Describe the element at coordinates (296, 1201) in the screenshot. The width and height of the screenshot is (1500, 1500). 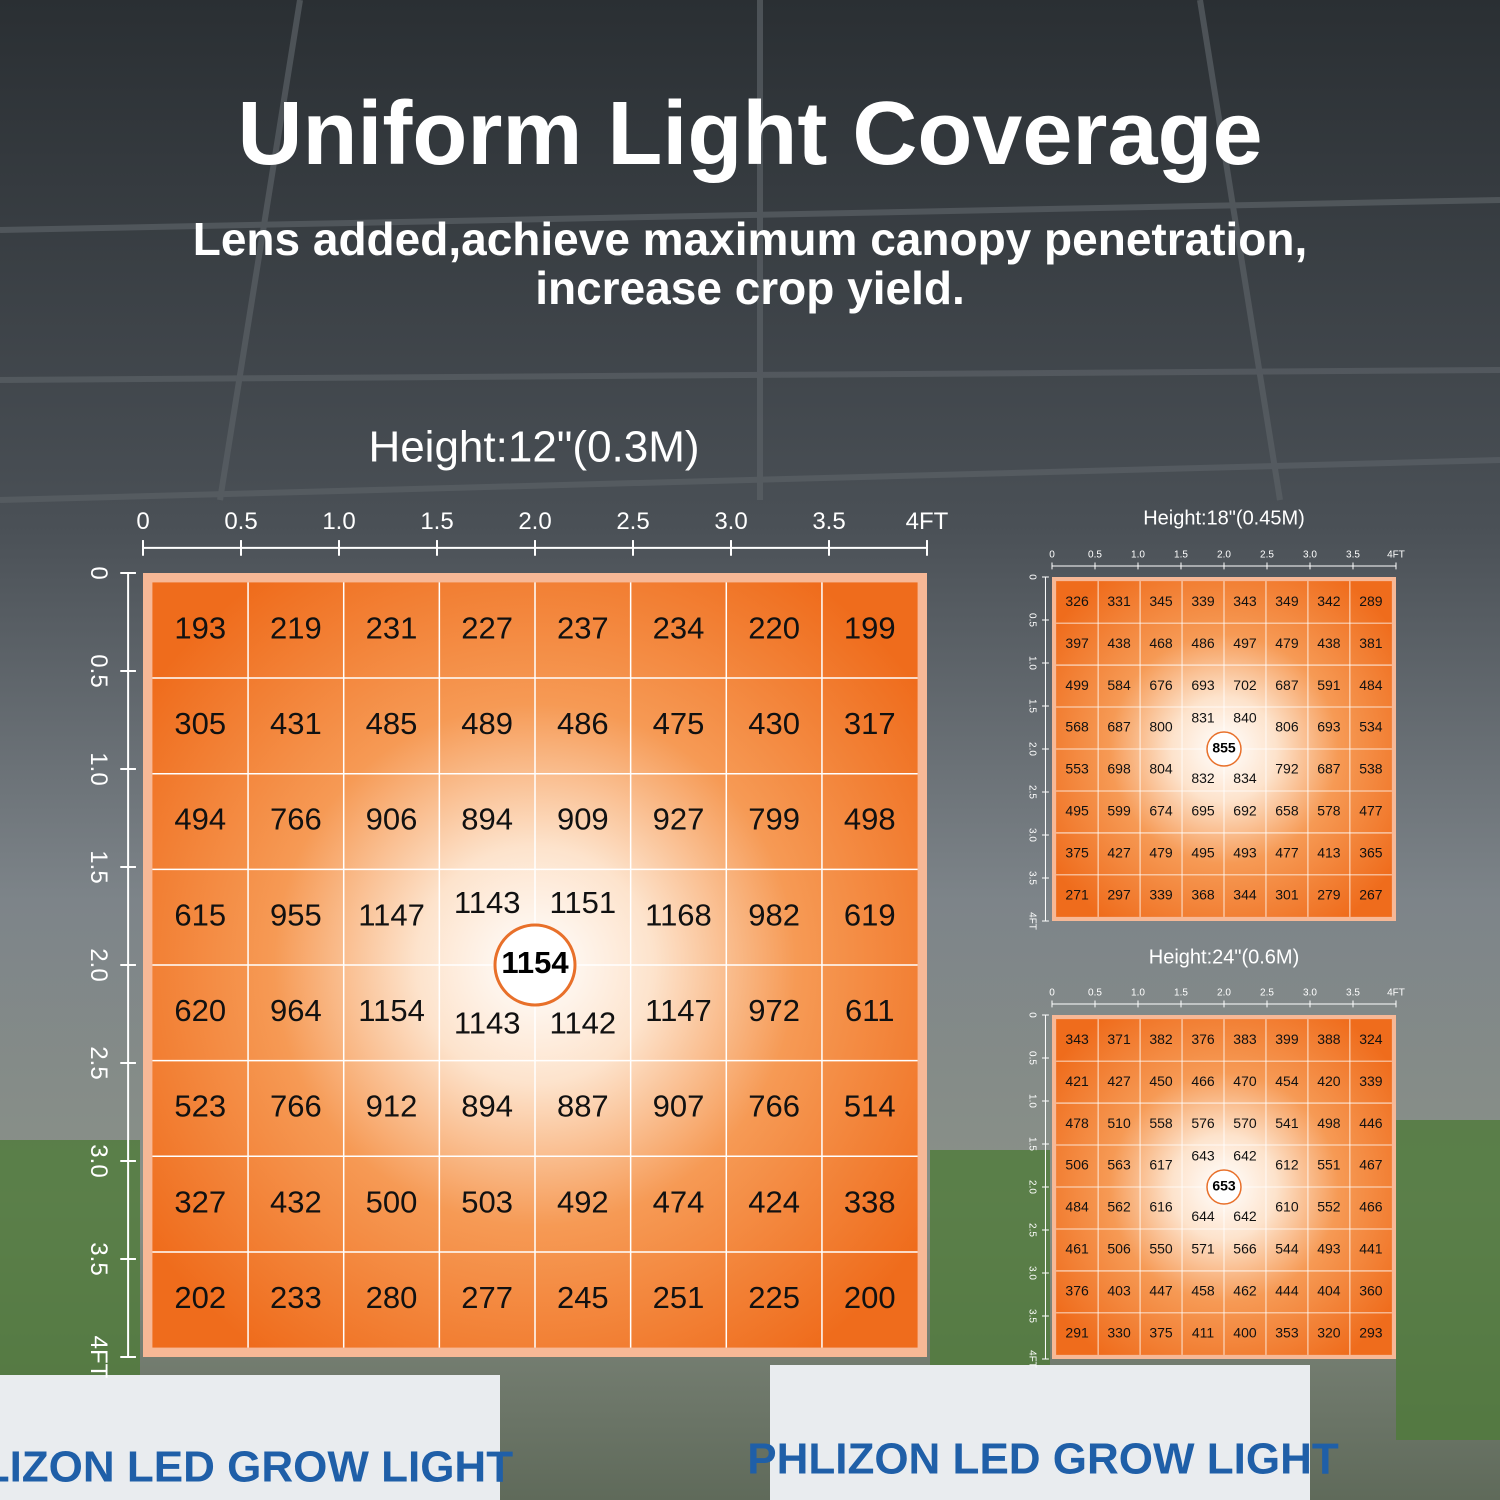
I see `cell-value: 432` at that location.